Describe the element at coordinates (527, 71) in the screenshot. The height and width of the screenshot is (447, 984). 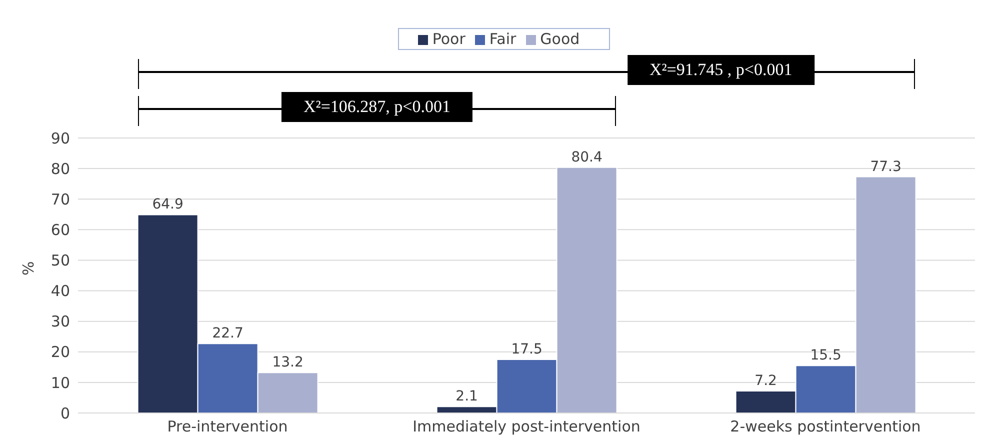
I see `significance-bracket: X²=91.745 , p<0.001` at that location.